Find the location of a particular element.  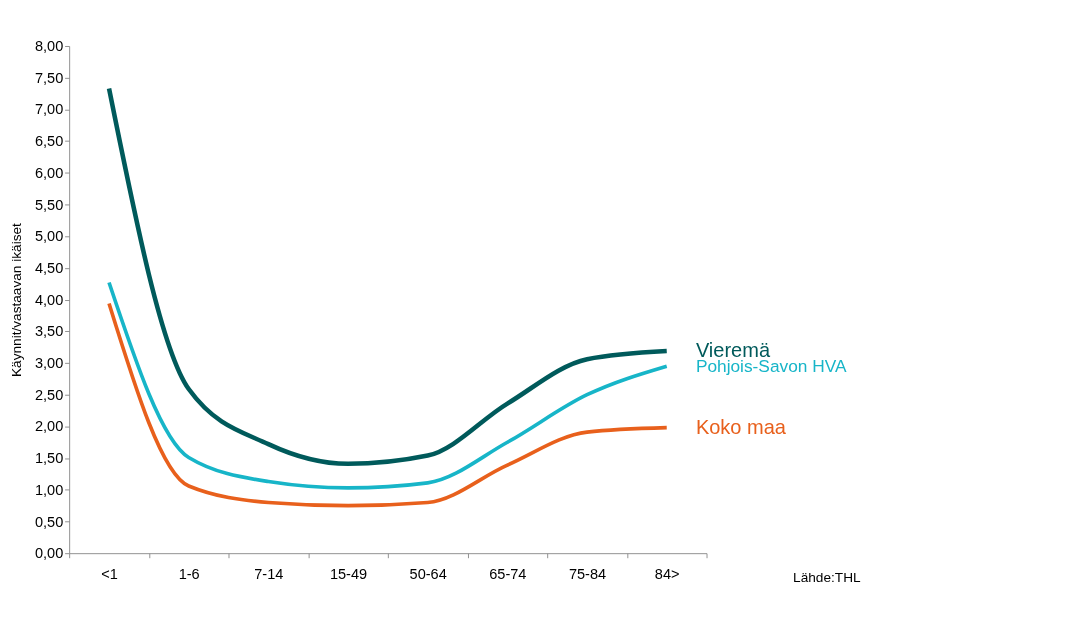

y-tick-label: 6,50 is located at coordinates (49, 141).